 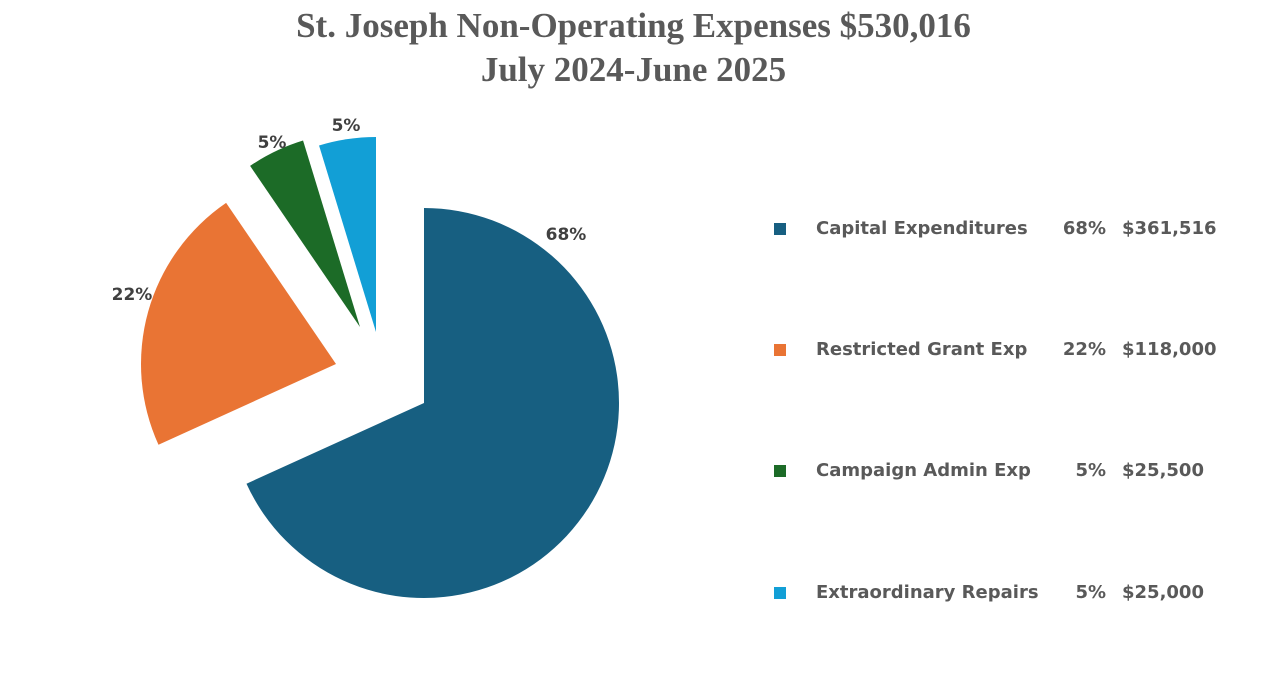 What do you see at coordinates (927, 592) in the screenshot?
I see `legend-name: Extraordinary Repairs` at bounding box center [927, 592].